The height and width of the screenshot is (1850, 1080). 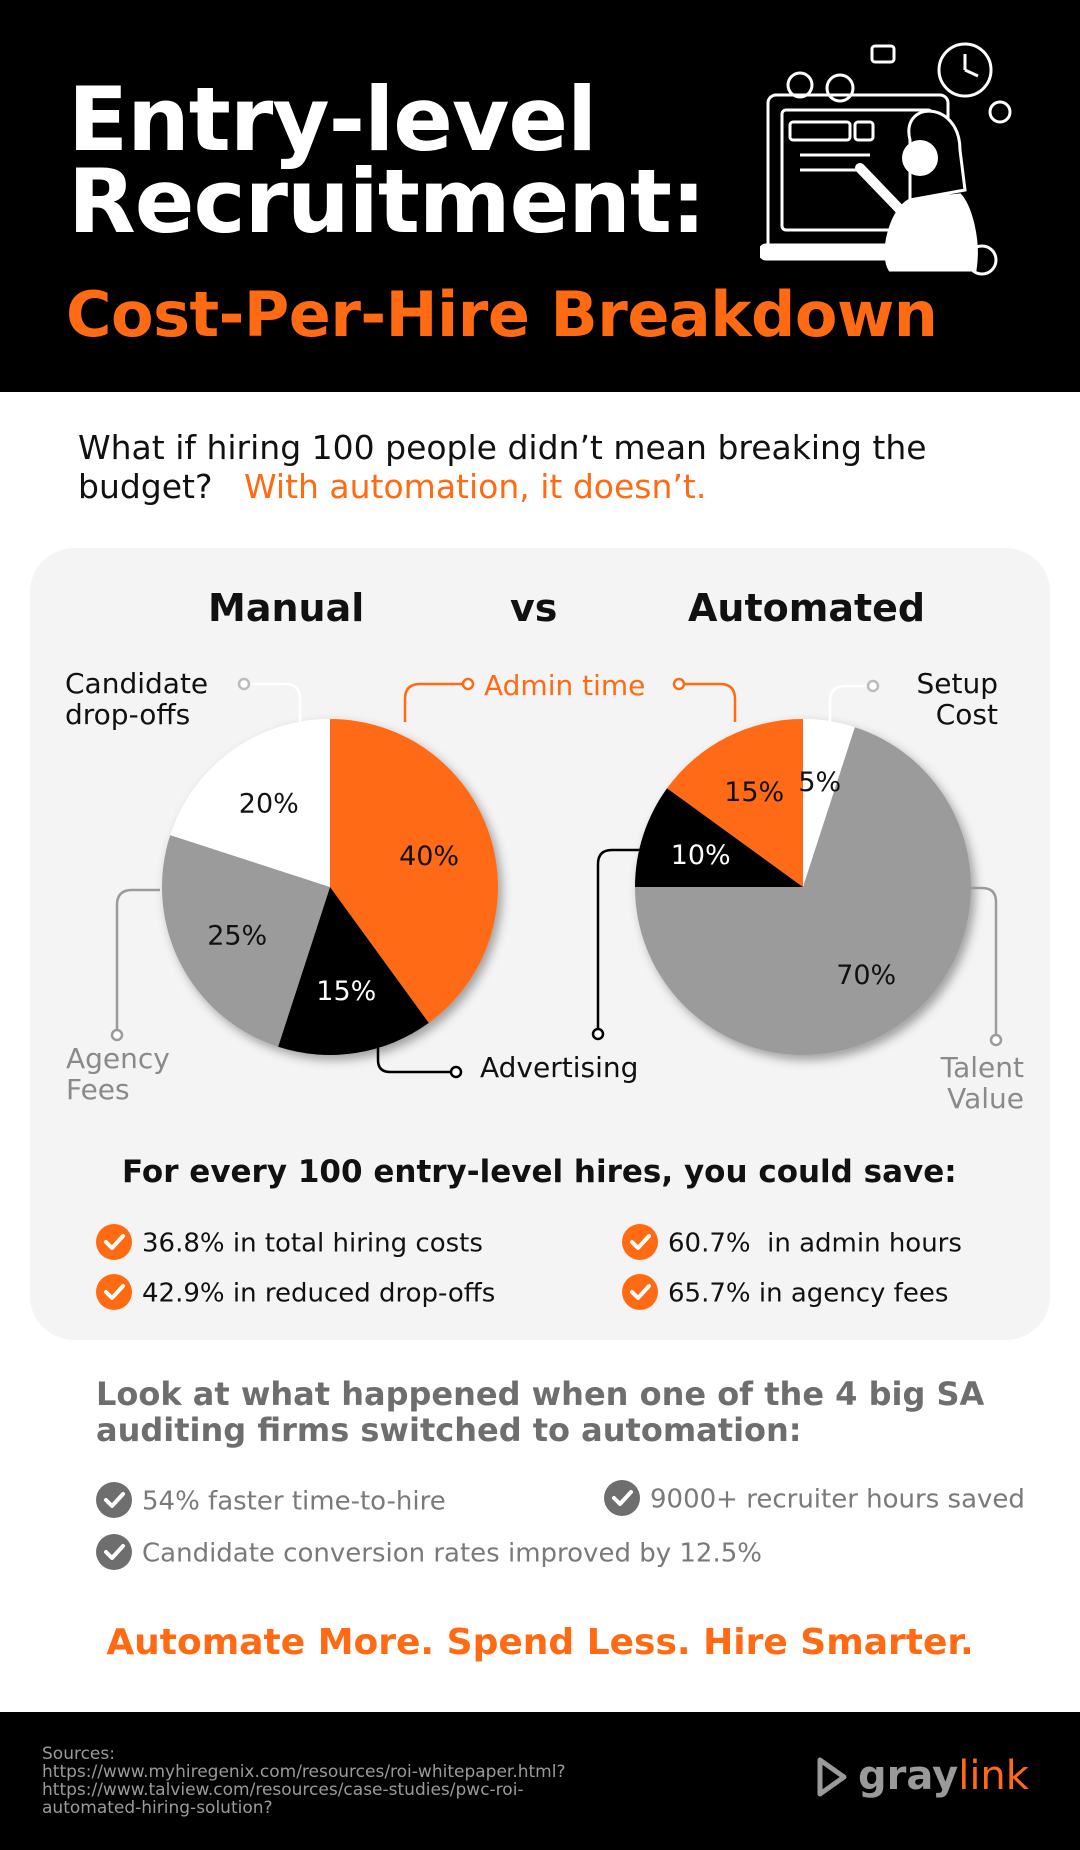 I want to click on callout-line-admin-auto, so click(x=708, y=702).